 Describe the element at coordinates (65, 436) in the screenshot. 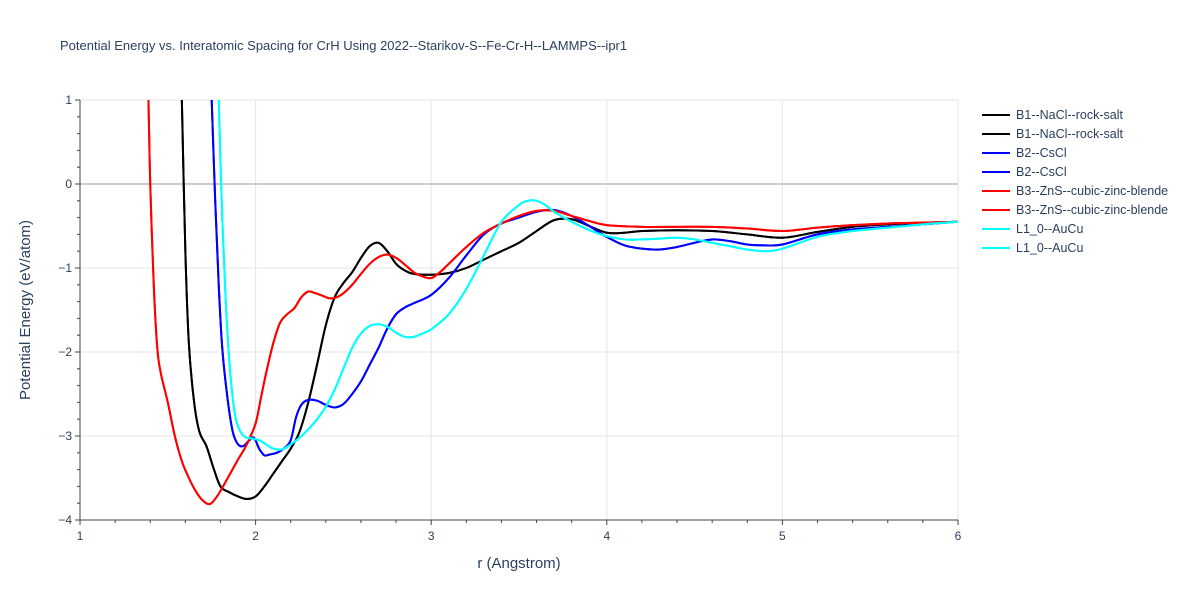

I see `y-tick-label: −3` at that location.